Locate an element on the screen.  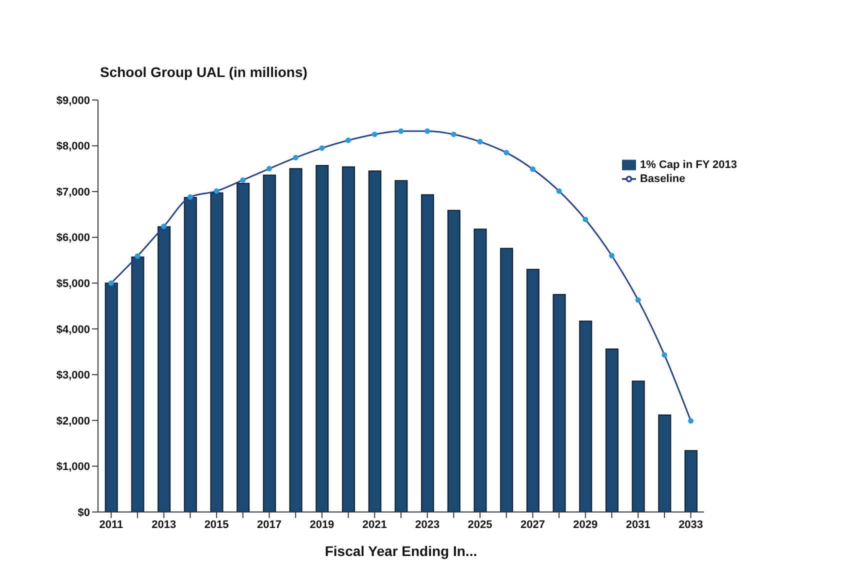
y-tick-label: $4,000 is located at coordinates (73, 330).